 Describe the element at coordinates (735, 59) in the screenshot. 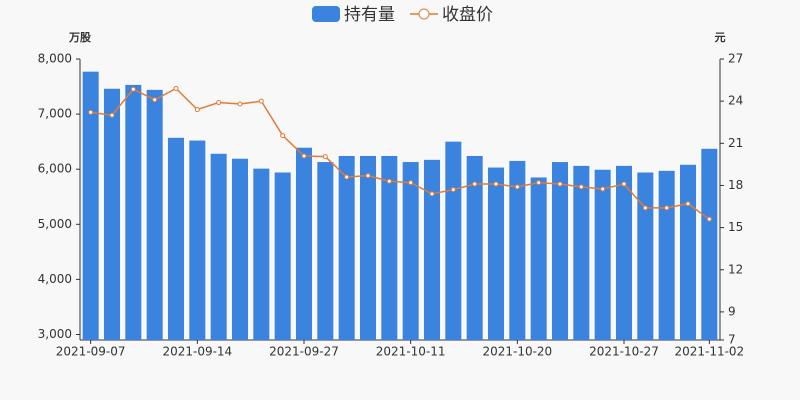

I see `y2-tick-label: 27` at that location.